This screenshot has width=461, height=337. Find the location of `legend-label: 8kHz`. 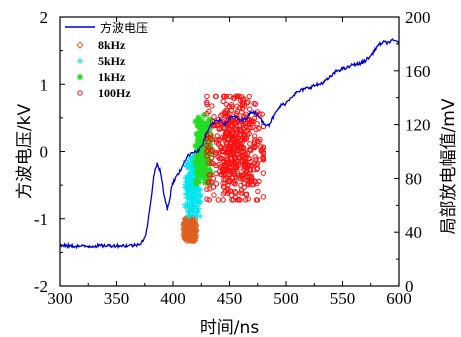

legend-label: 8kHz is located at coordinates (112, 45).